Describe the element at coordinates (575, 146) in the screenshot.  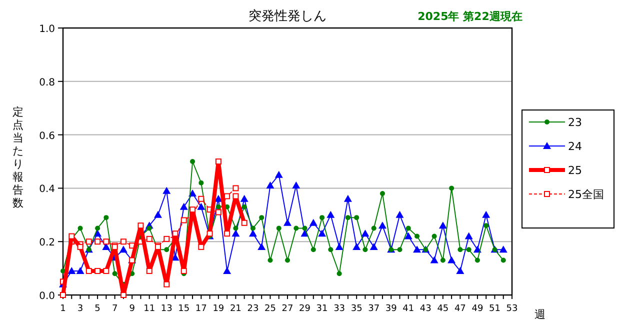
I see `legend-label: 24` at that location.